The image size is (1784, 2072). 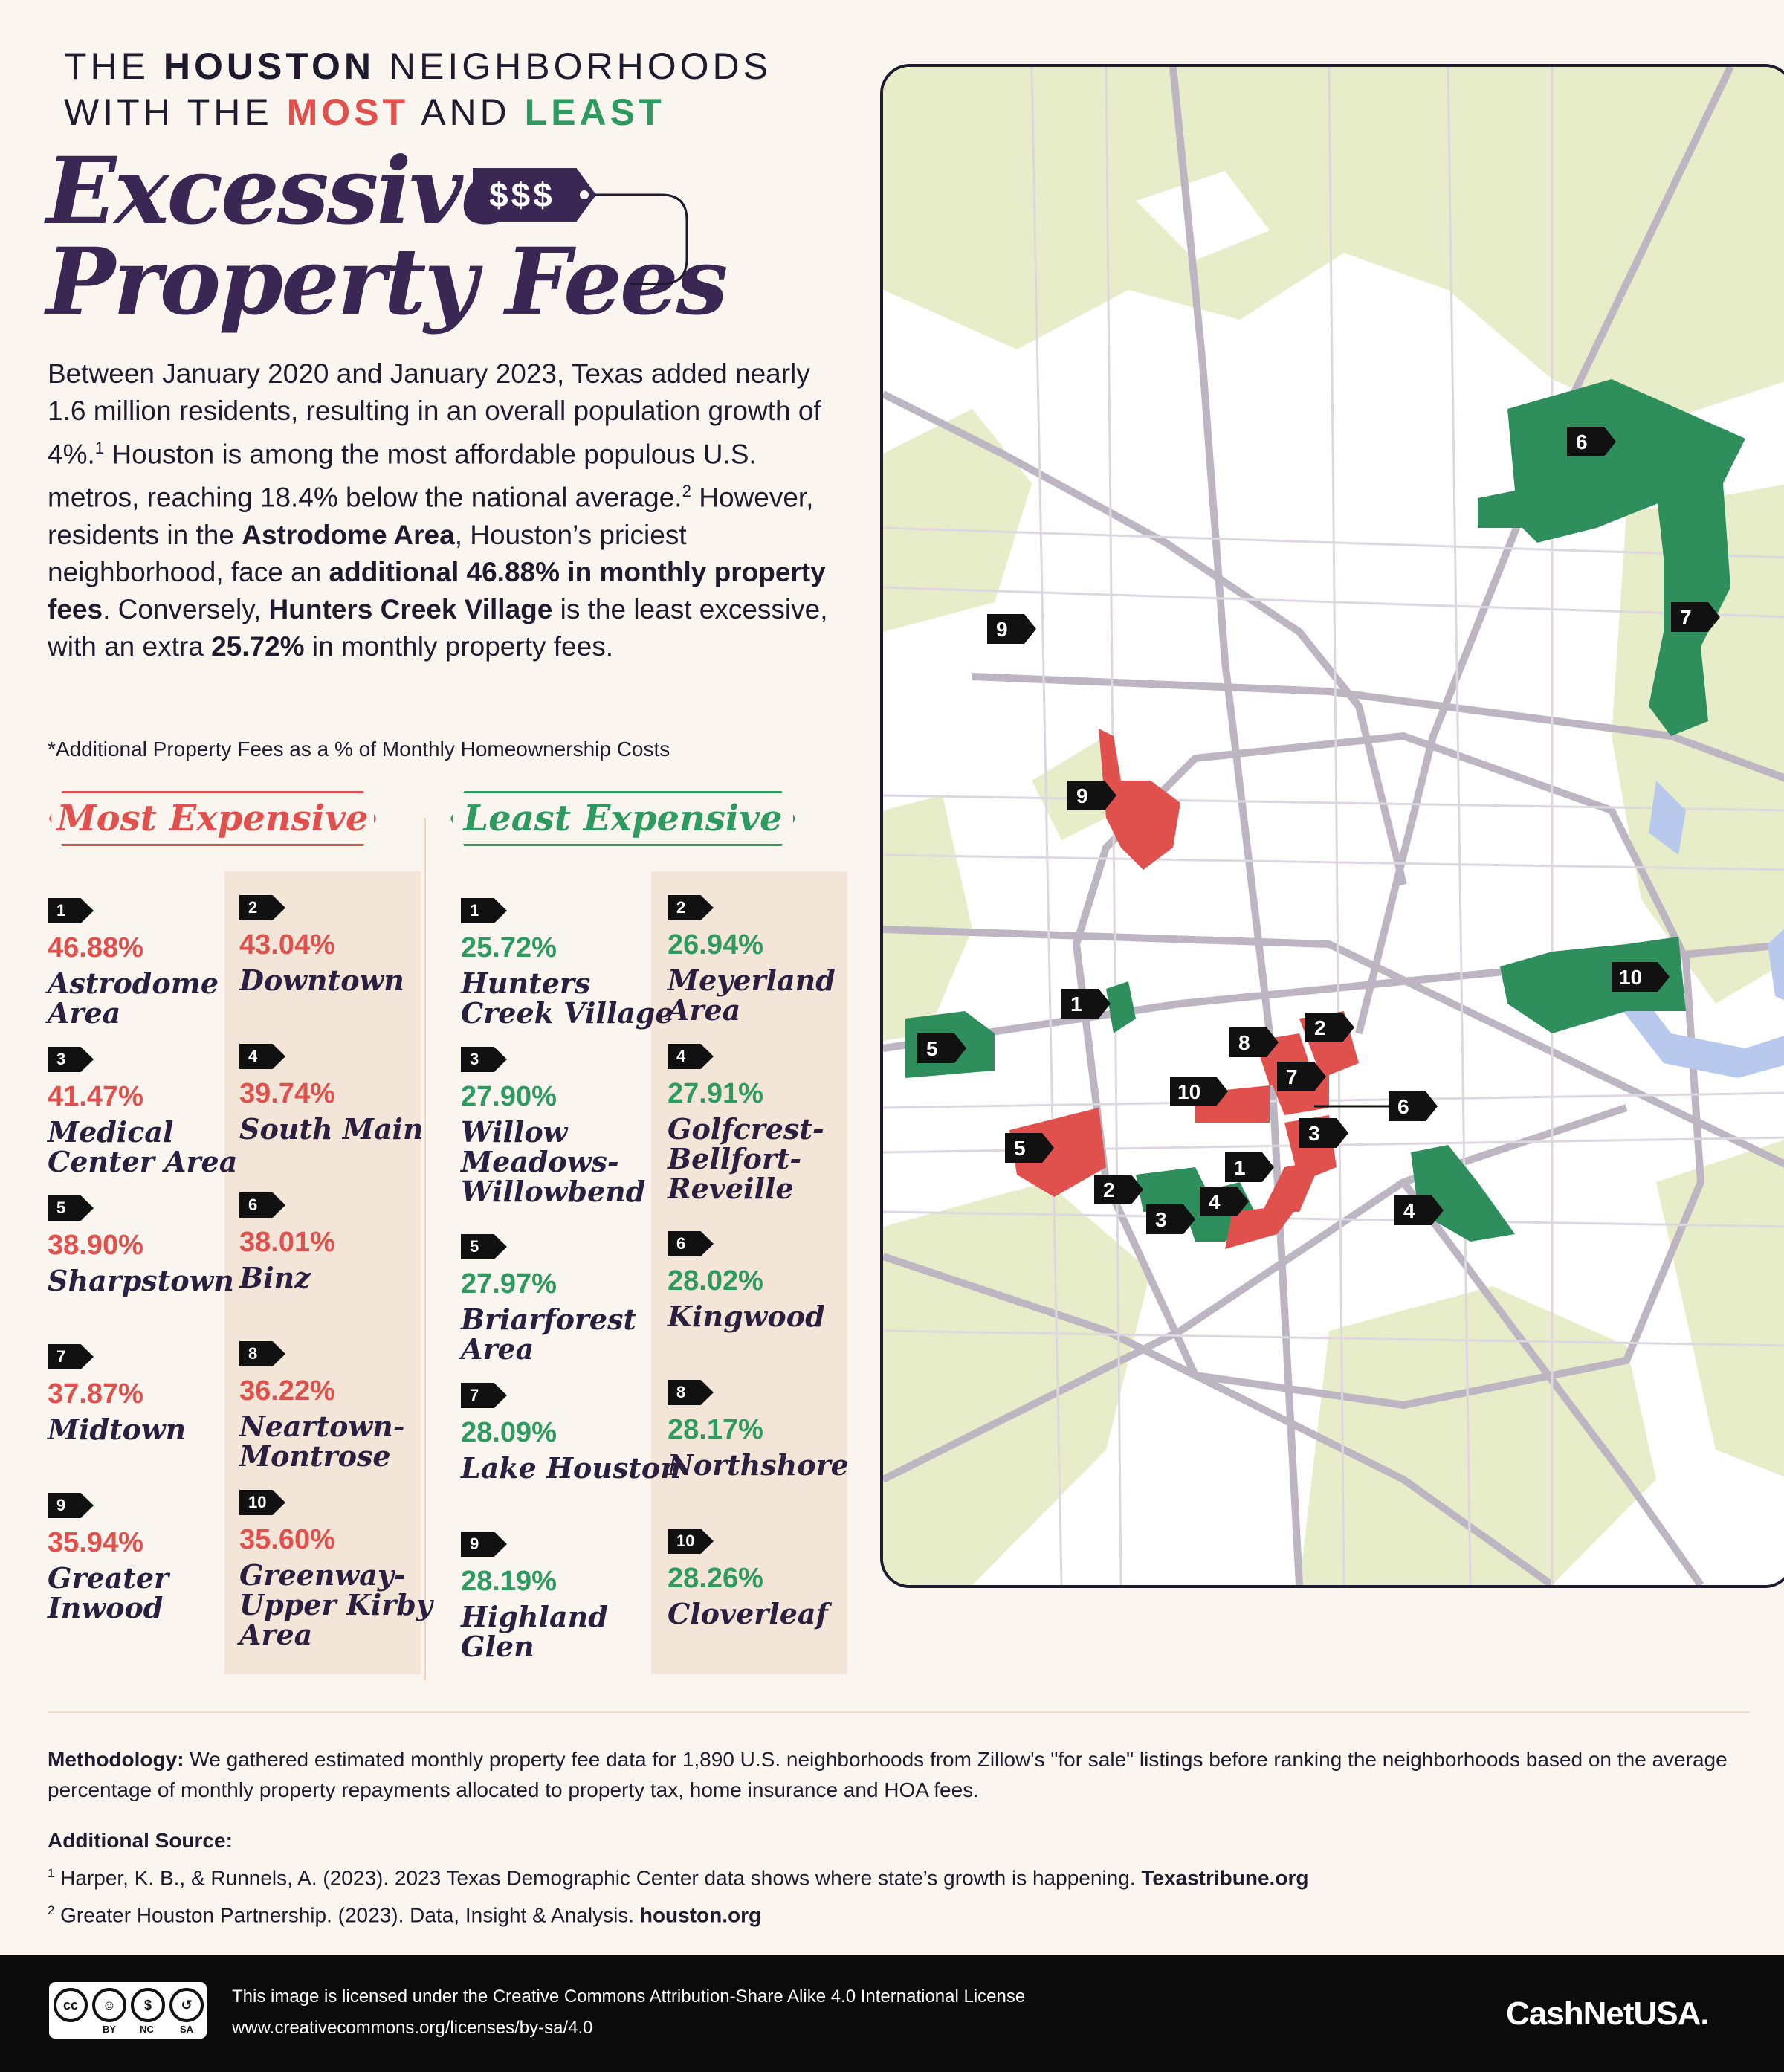 What do you see at coordinates (572, 1299) in the screenshot?
I see `least-item-5: 5 27.97% Briarforest Area` at bounding box center [572, 1299].